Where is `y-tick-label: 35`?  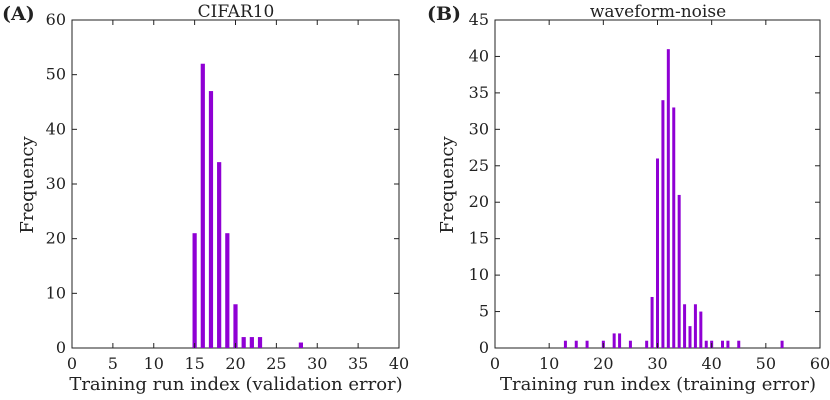
y-tick-label: 35 is located at coordinates (479, 92).